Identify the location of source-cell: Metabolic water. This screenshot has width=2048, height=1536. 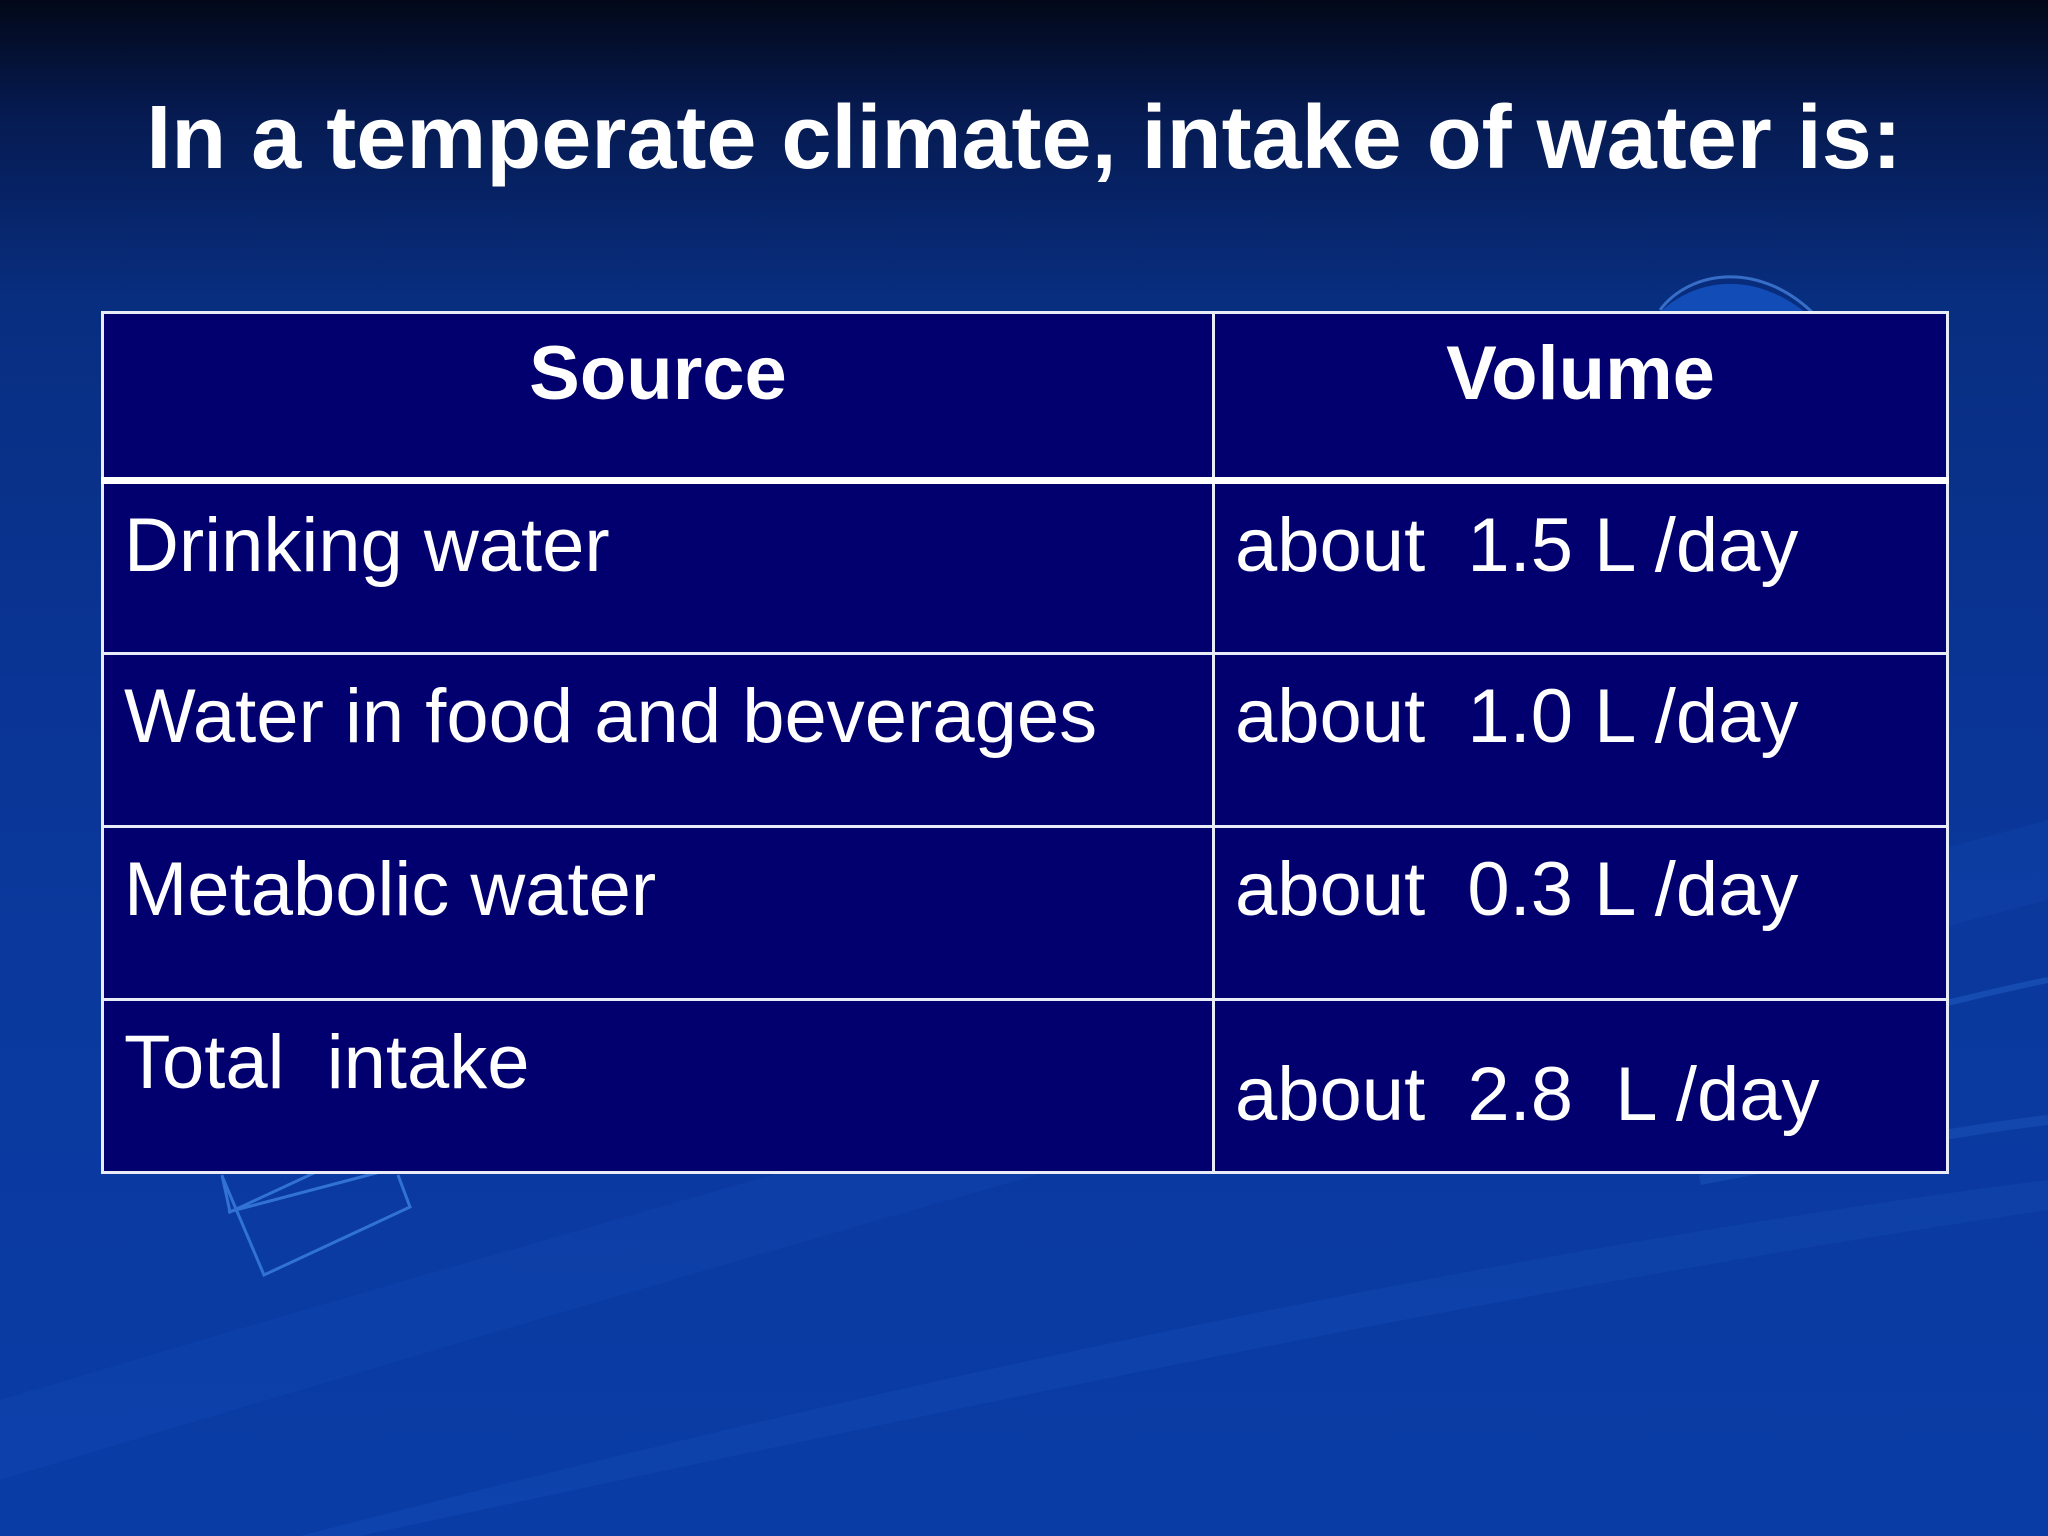
(658, 913).